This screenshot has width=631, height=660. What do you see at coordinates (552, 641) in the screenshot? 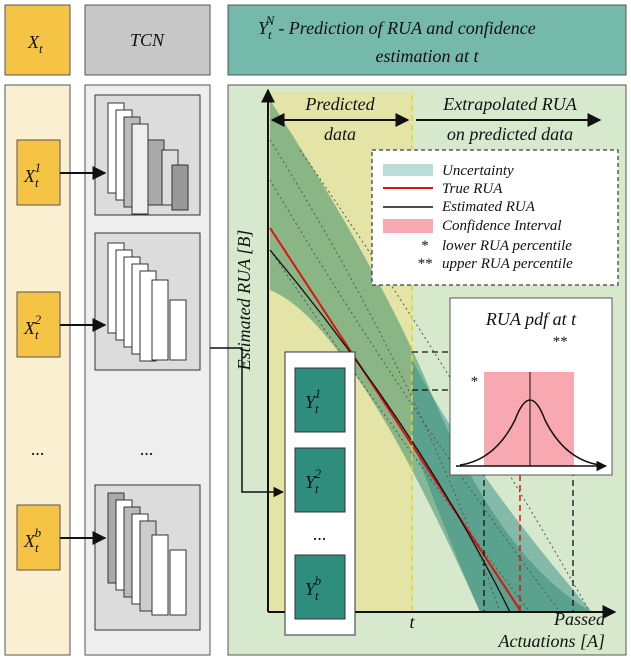
I see `x-axis-label: Actuations [A]` at bounding box center [552, 641].